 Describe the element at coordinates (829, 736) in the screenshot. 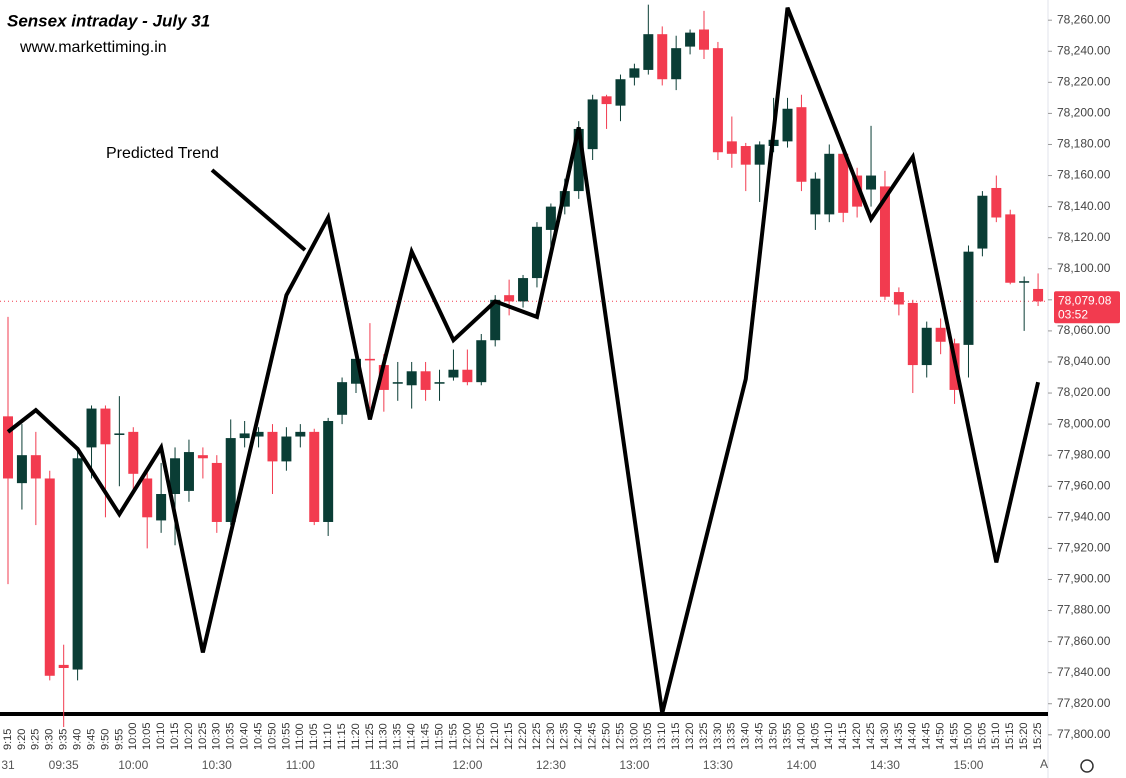

I see `x-tick-label: 14:10` at that location.